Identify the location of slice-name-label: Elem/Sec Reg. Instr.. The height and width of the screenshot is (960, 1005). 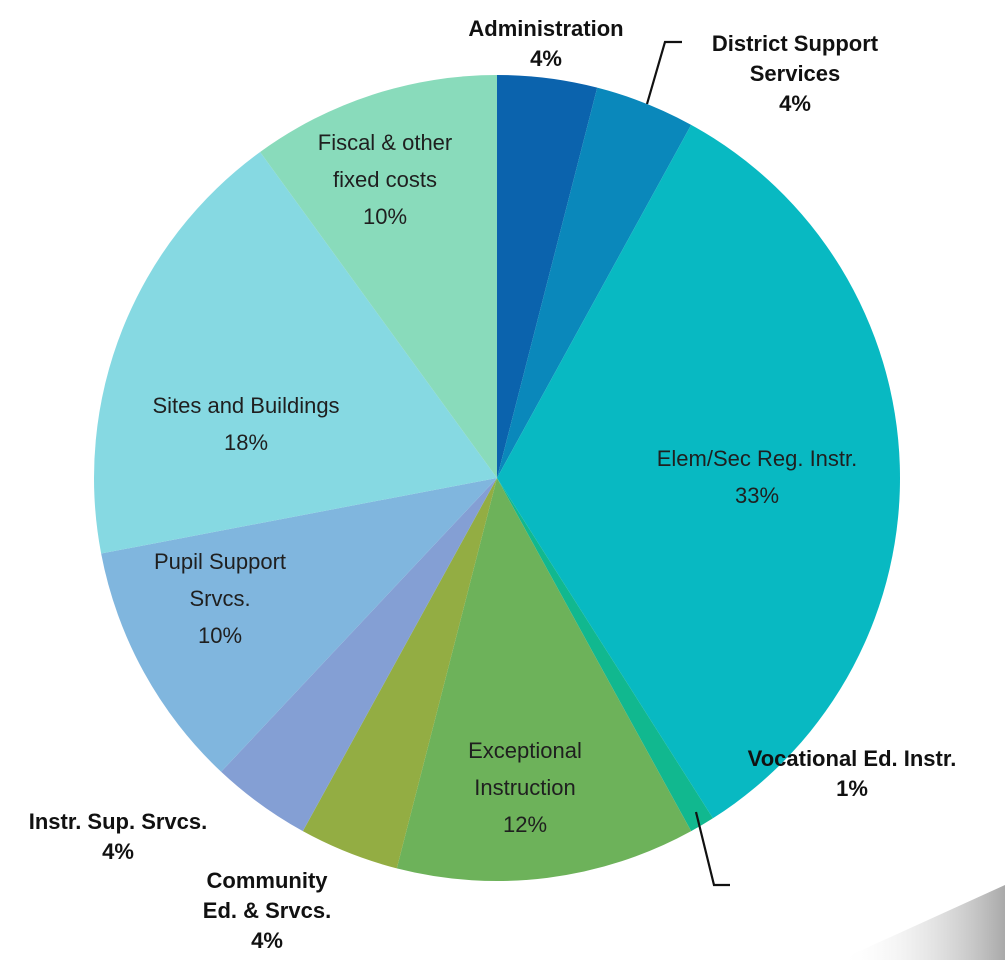
(757, 458).